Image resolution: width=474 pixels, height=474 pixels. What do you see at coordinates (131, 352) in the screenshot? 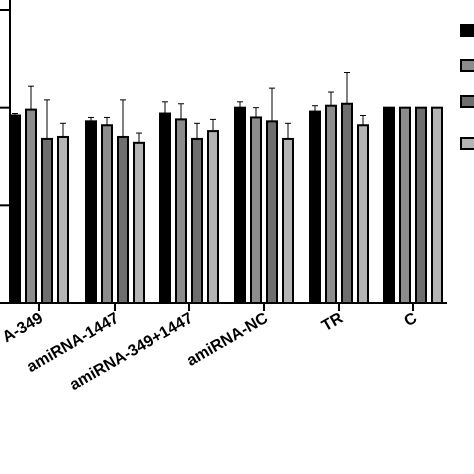
I see `x-tick-label-2: amiRNA-349+1447` at bounding box center [131, 352].